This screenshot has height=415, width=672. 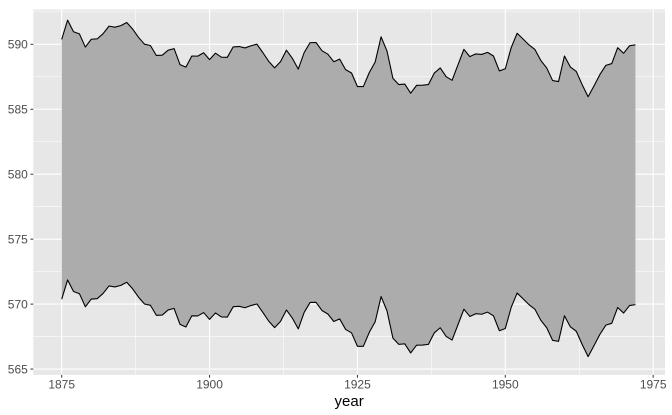 I want to click on x-tick-label: 1875, so click(x=61, y=384).